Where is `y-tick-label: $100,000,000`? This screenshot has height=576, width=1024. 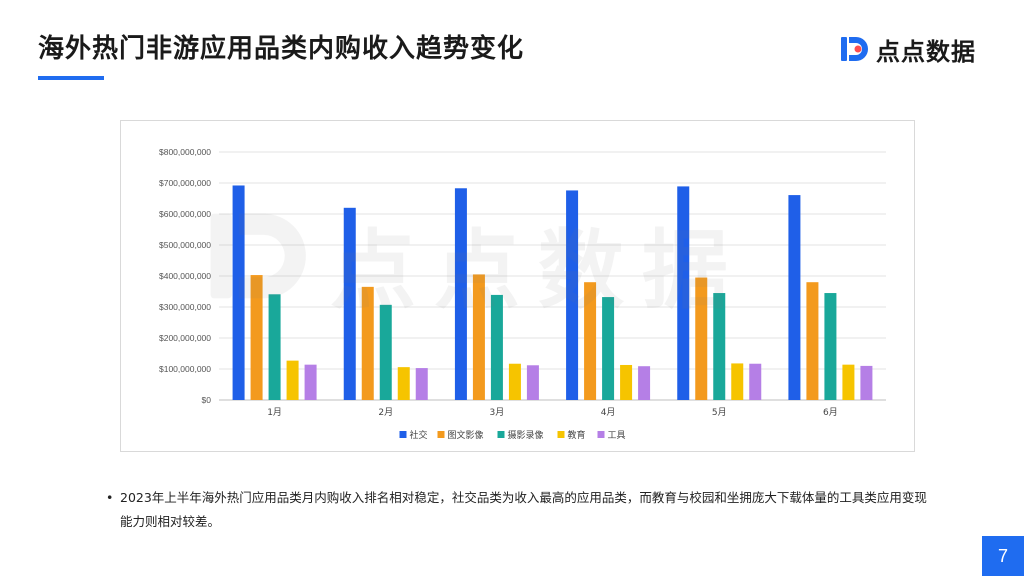 y-tick-label: $100,000,000 is located at coordinates (185, 369).